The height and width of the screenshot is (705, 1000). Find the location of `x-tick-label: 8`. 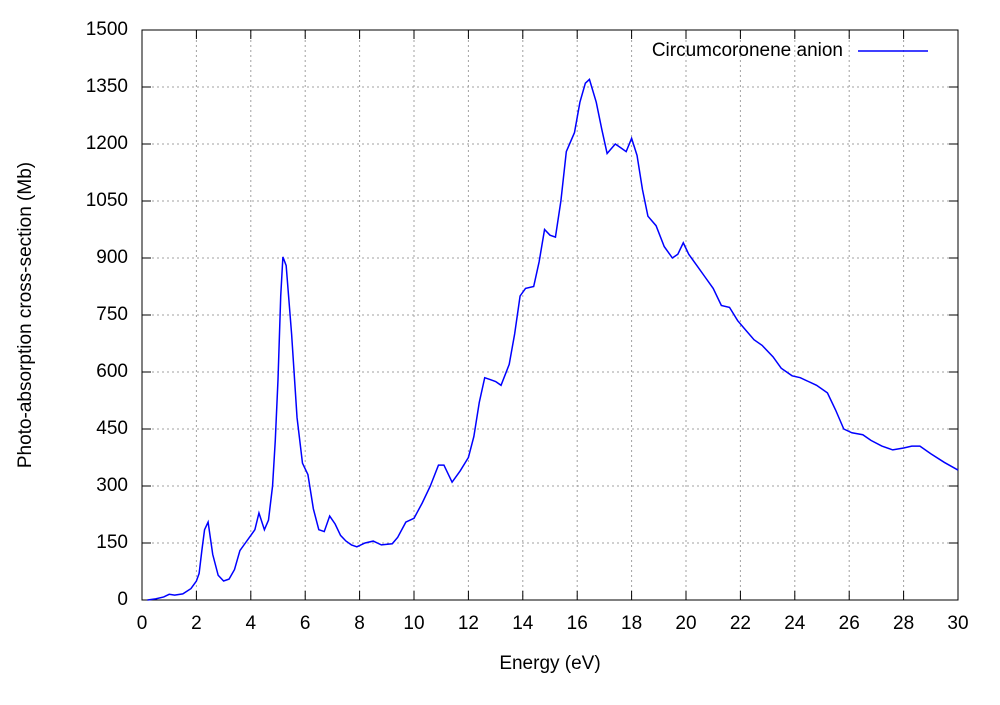

x-tick-label: 8 is located at coordinates (359, 623).